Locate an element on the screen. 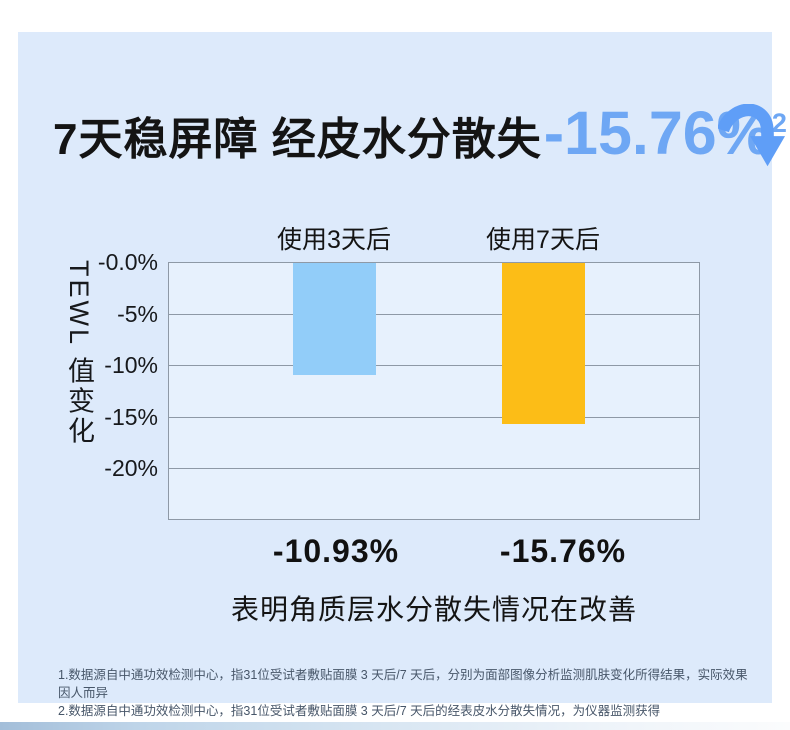 The image size is (790, 730). chart-caption: 表明角质层水分散失情况在改善 is located at coordinates (433, 609).